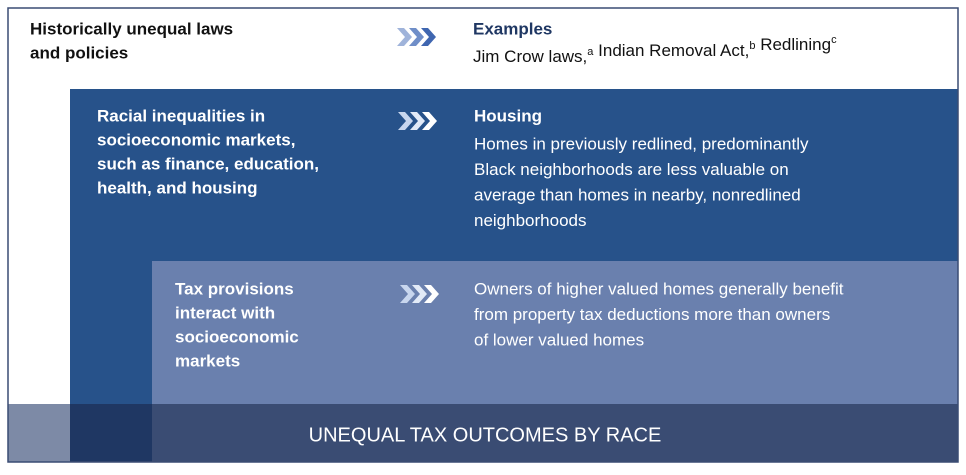 This screenshot has height=475, width=966. What do you see at coordinates (834, 40) in the screenshot?
I see `footnote-mark: c` at bounding box center [834, 40].